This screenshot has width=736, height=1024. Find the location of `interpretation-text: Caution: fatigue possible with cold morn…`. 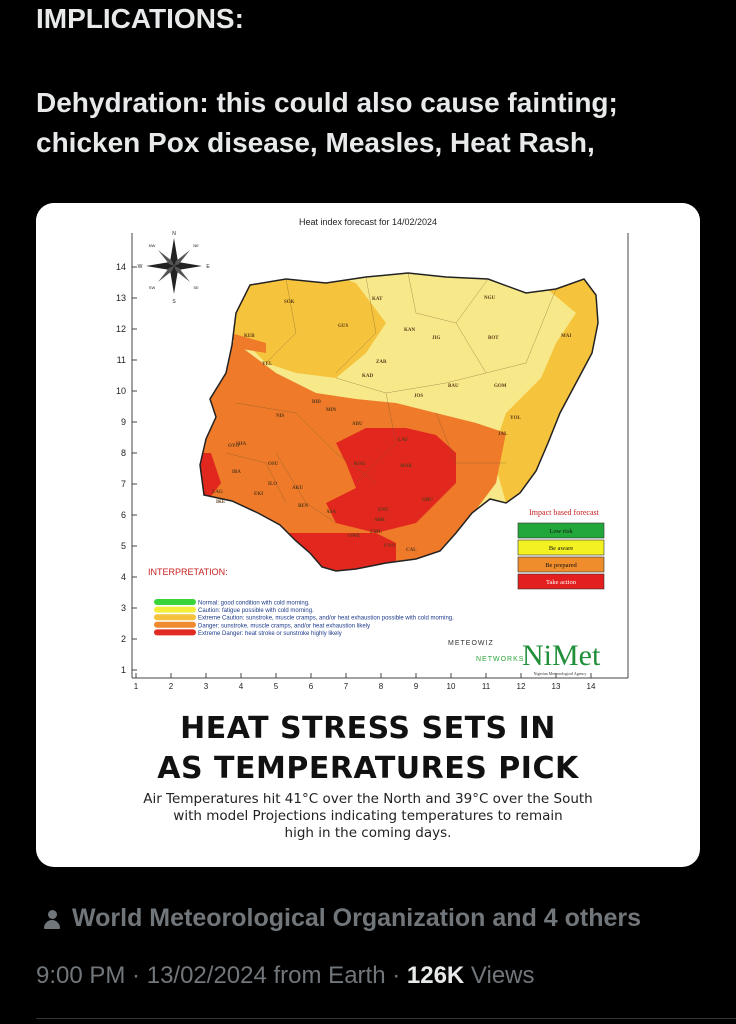

interpretation-text: Caution: fatigue possible with cold morn… is located at coordinates (256, 611).